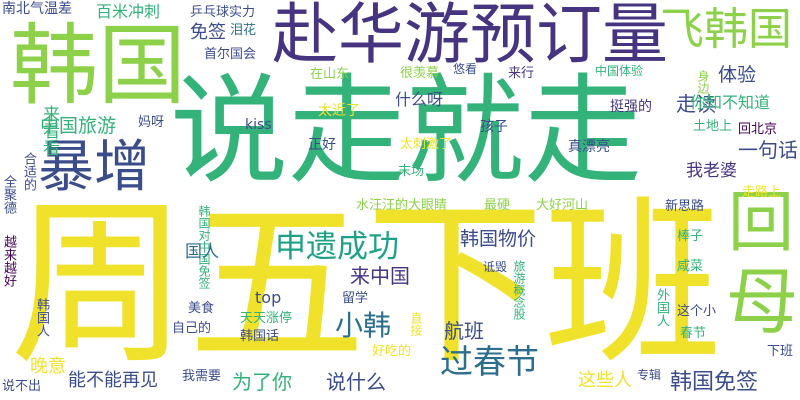 The image size is (800, 400). What do you see at coordinates (260, 336) in the screenshot?
I see `word-71: 韩国话` at bounding box center [260, 336].